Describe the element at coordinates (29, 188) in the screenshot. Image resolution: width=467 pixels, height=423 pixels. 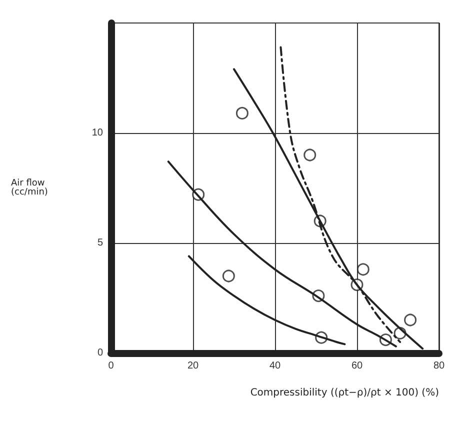
I see `y-axis-title: Air flow (cc/min)` at that location.